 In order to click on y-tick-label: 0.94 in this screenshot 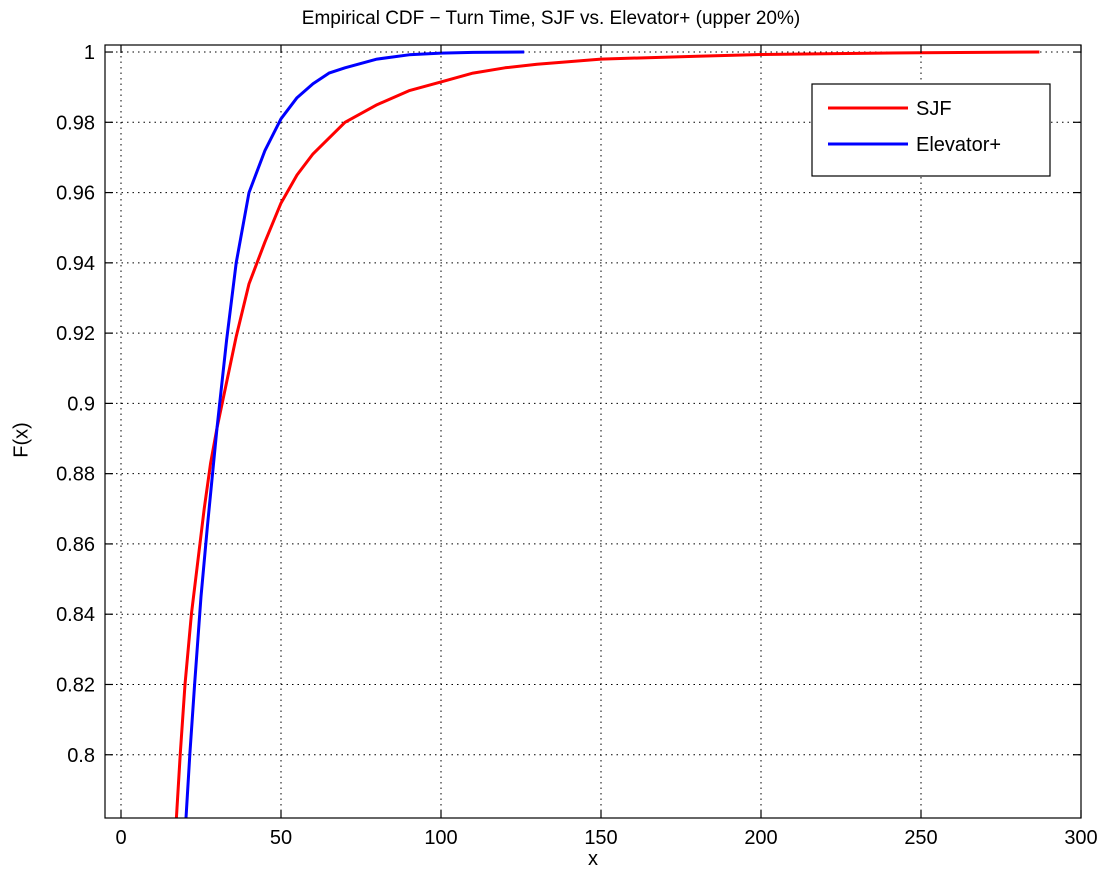, I will do `click(75, 264)`.